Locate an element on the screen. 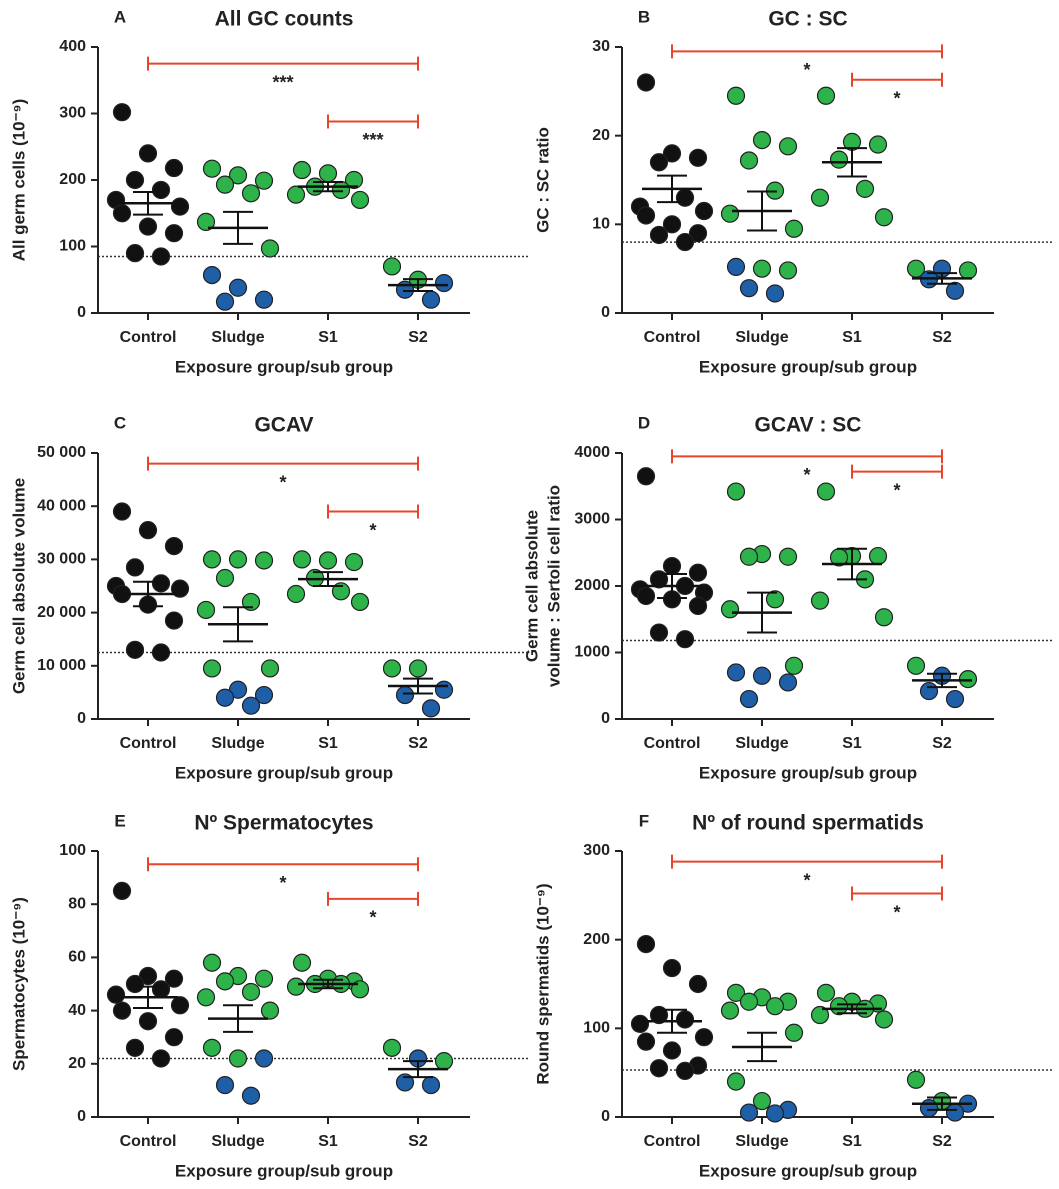  chart-title: Nº of round spermatids is located at coordinates (808, 823).